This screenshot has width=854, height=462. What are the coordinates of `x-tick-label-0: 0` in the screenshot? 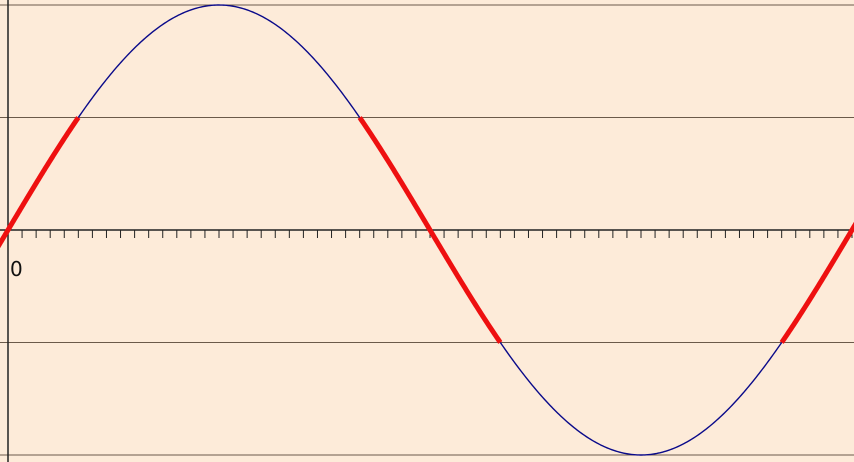 It's located at (16, 269).